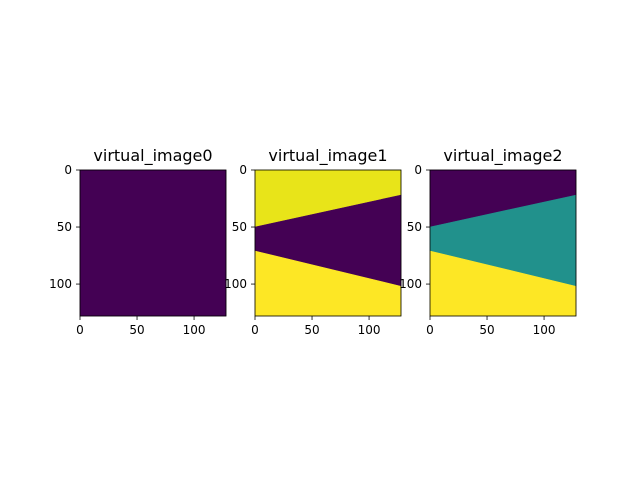 This screenshot has width=640, height=480. Describe the element at coordinates (327, 156) in the screenshot. I see `subplot-title: virtual_image1` at that location.